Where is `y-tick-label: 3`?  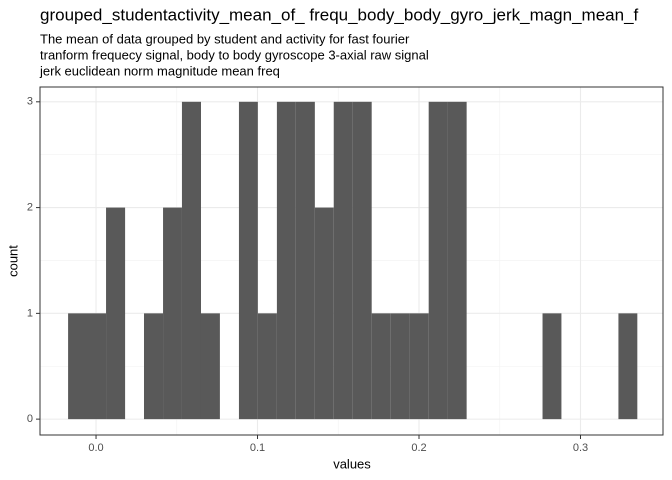
y-tick-label: 3 is located at coordinates (30, 102).